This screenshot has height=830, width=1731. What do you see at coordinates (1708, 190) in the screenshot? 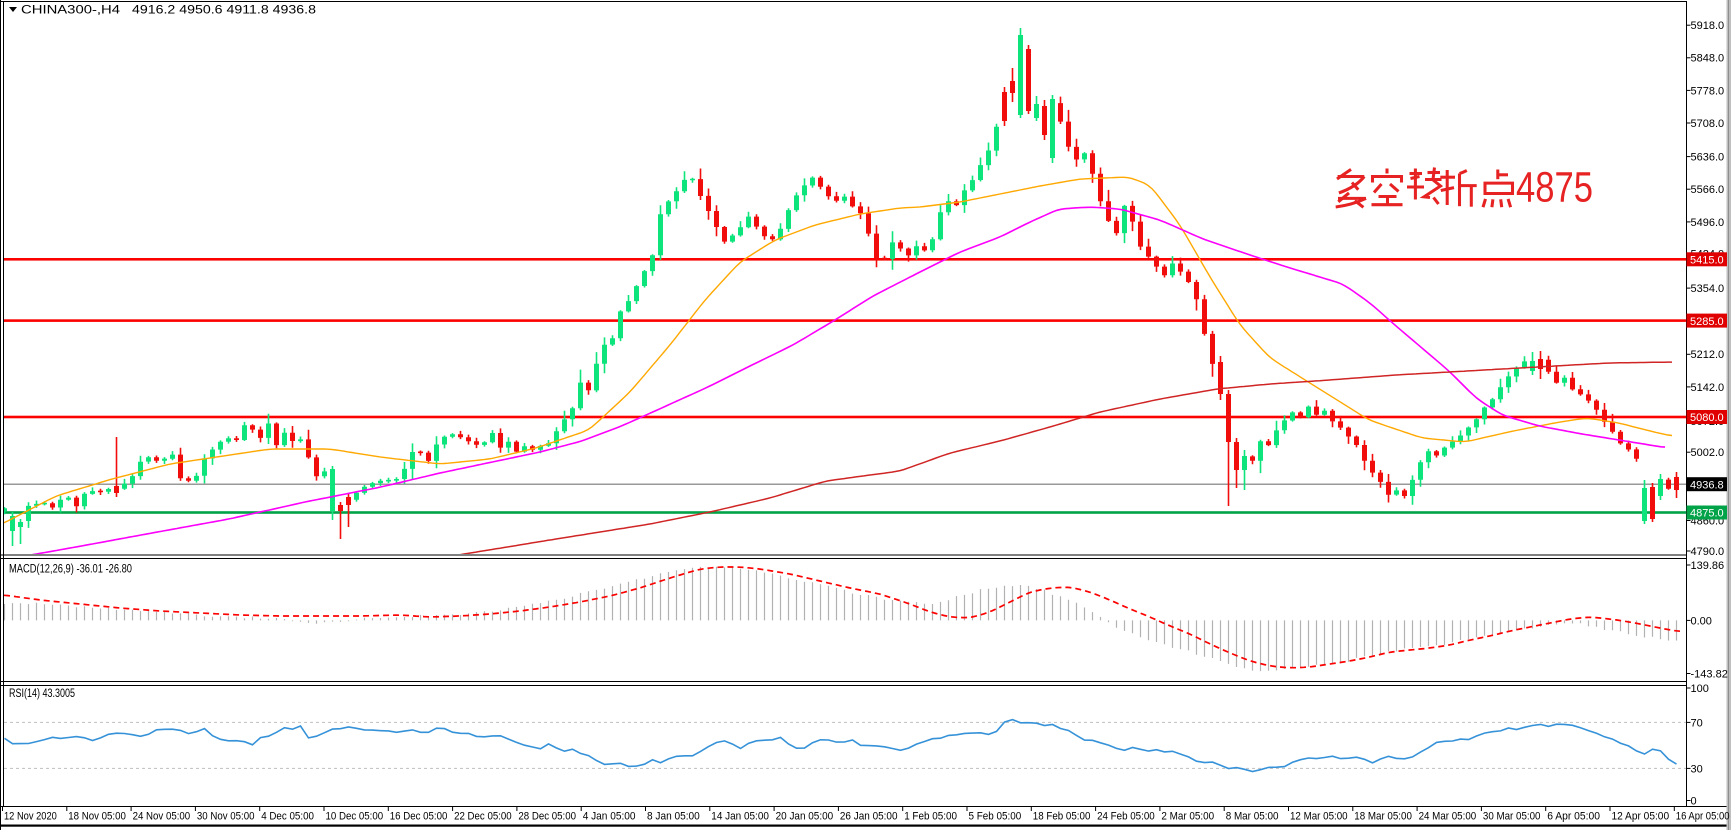
I see `svg-text: 5566.0` at bounding box center [1708, 190].